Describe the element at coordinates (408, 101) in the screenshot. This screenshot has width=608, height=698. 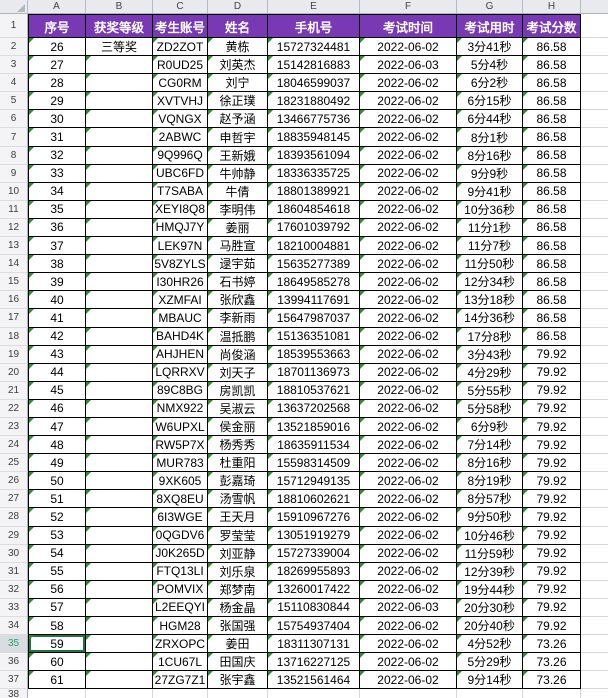
I see `cell-F5: 2022-06-02` at that location.